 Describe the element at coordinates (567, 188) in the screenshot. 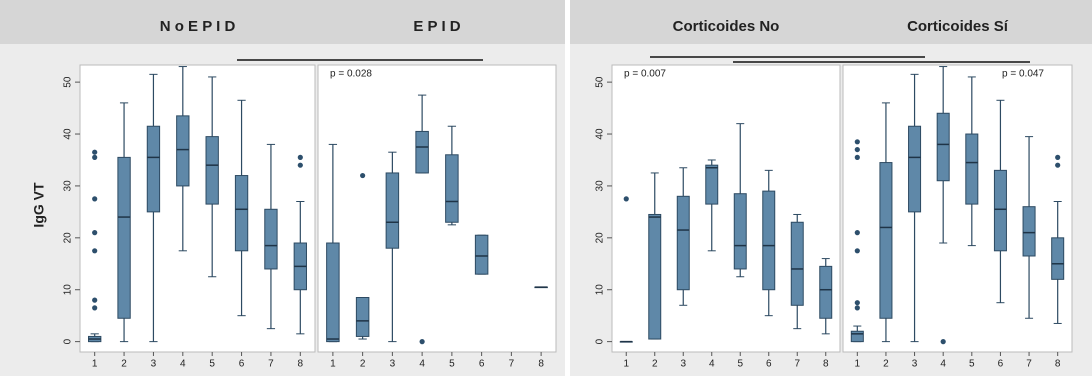

I see `separator` at that location.